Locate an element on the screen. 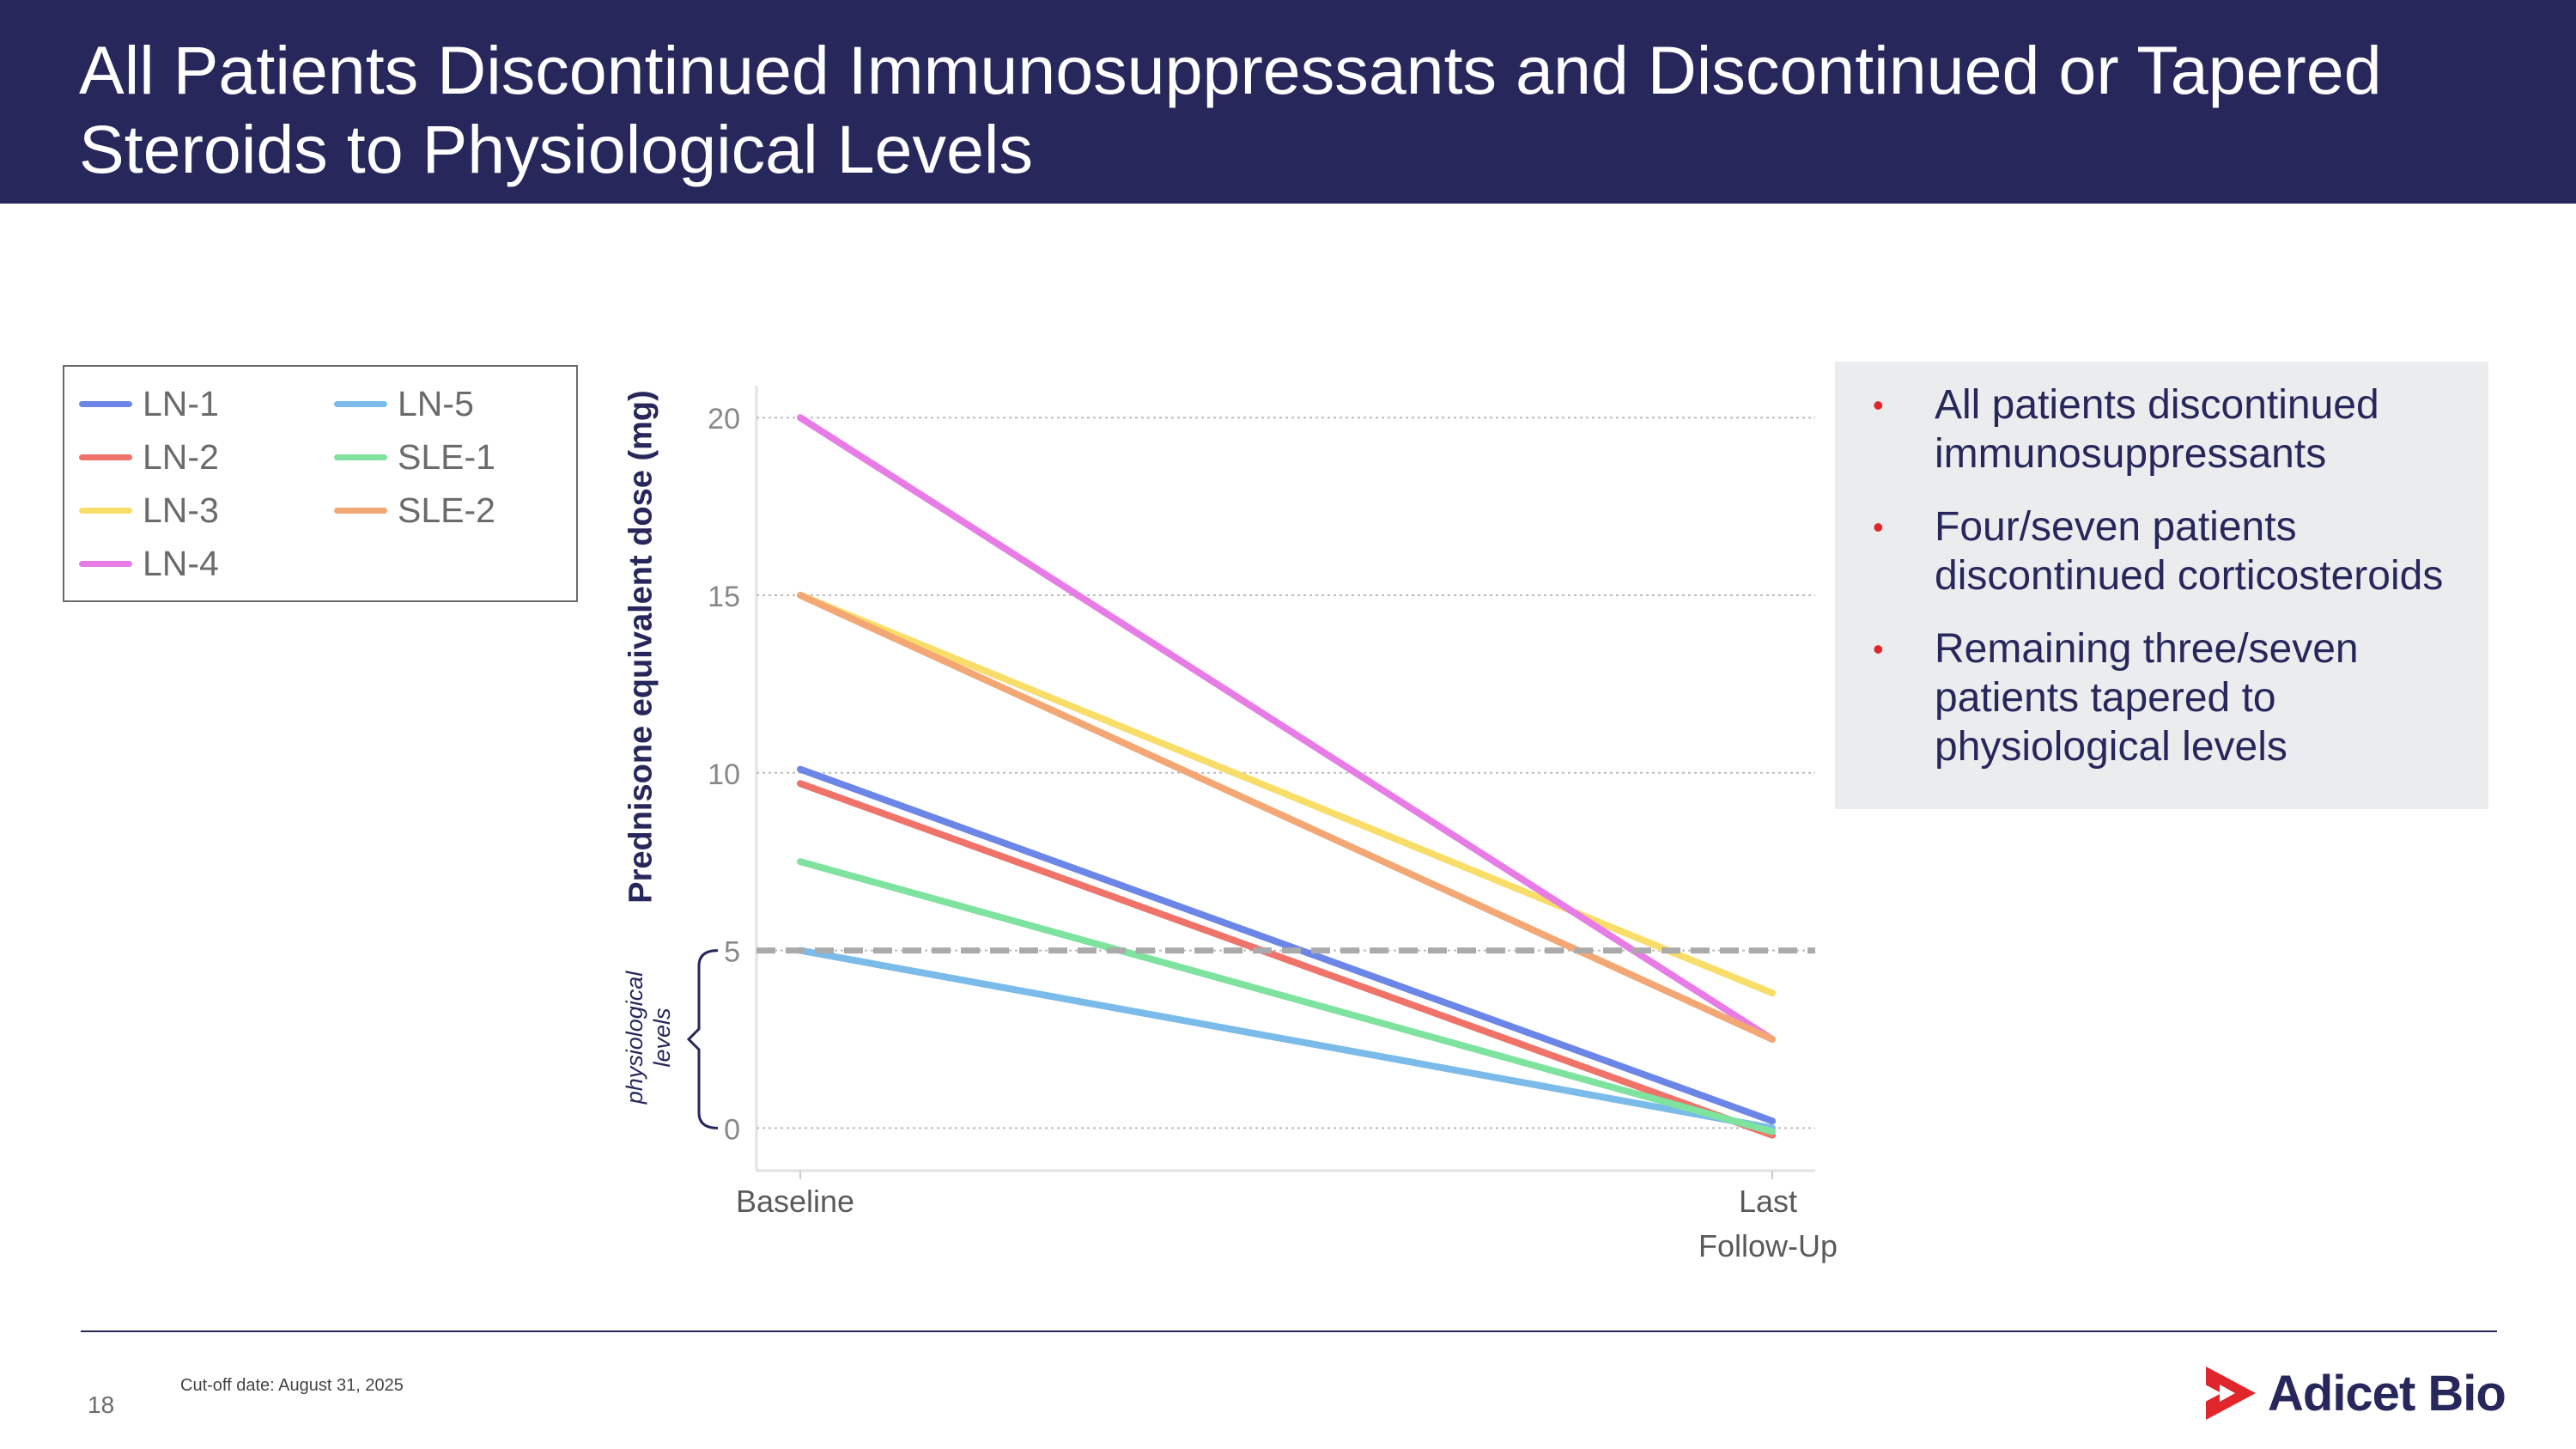 This screenshot has height=1449, width=2576. legend-label: LN-4 is located at coordinates (181, 563).